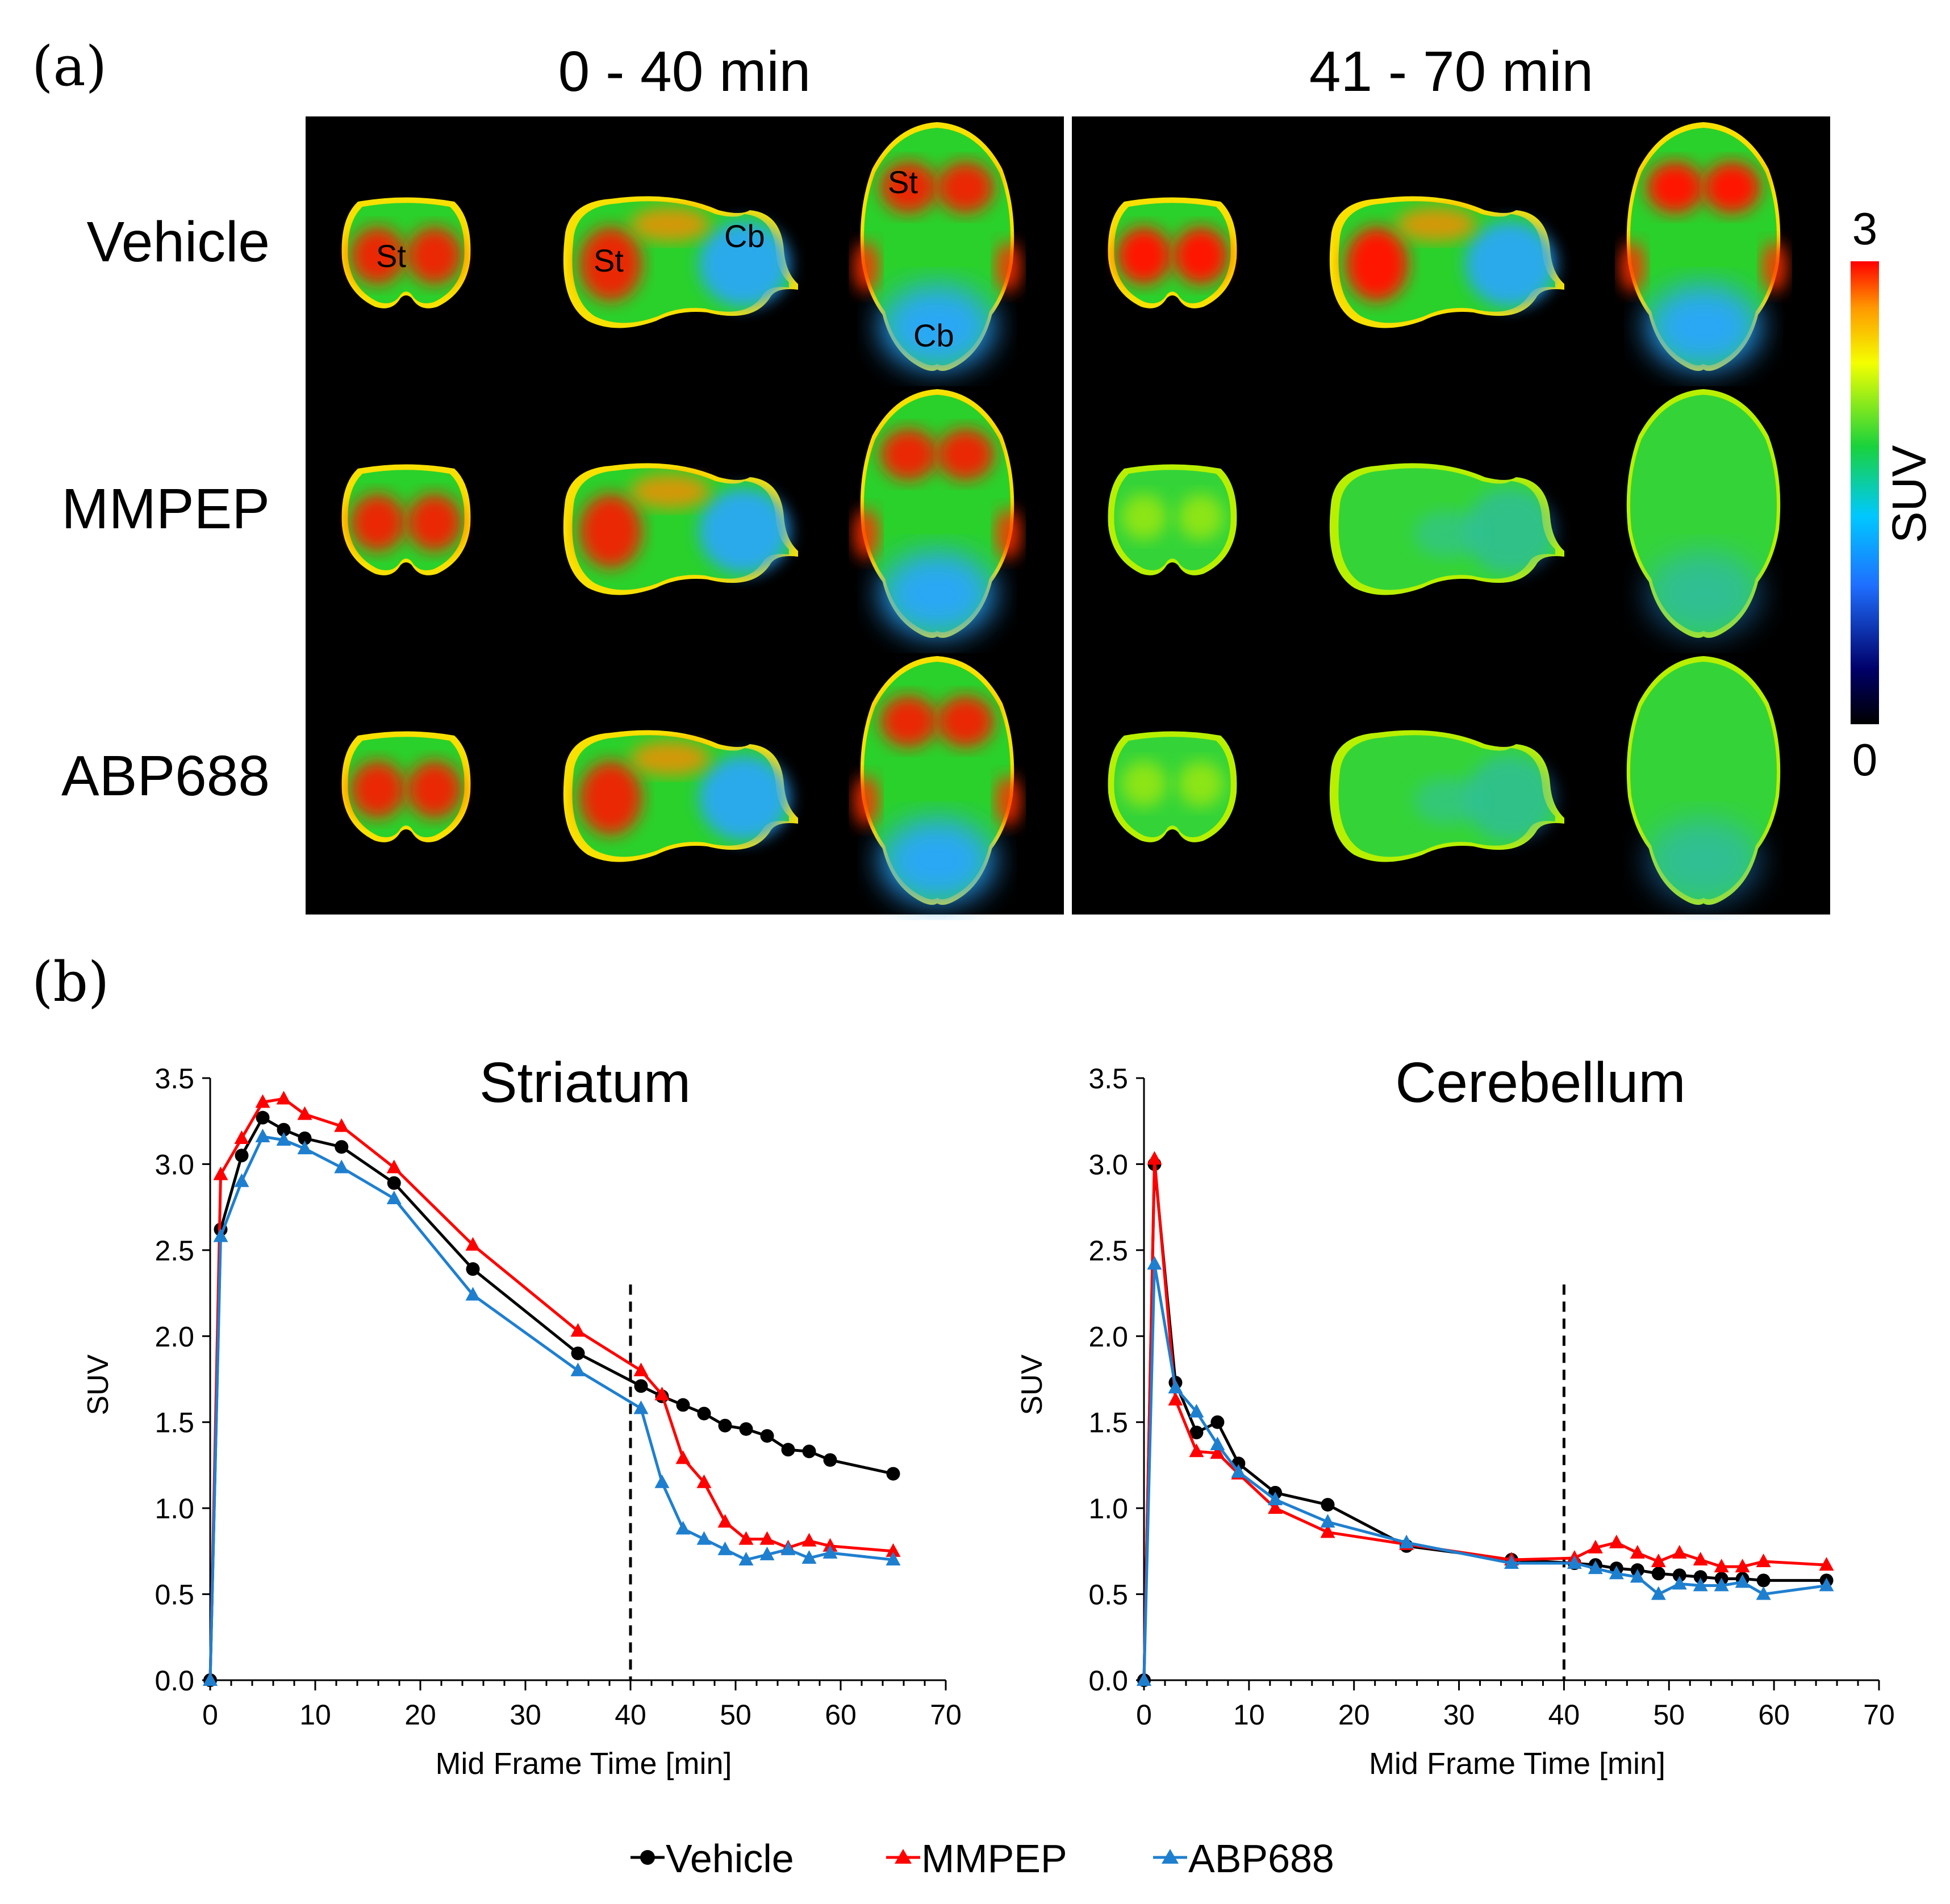 The image size is (1950, 1904). I want to click on chart-title: Striatum, so click(585, 1082).